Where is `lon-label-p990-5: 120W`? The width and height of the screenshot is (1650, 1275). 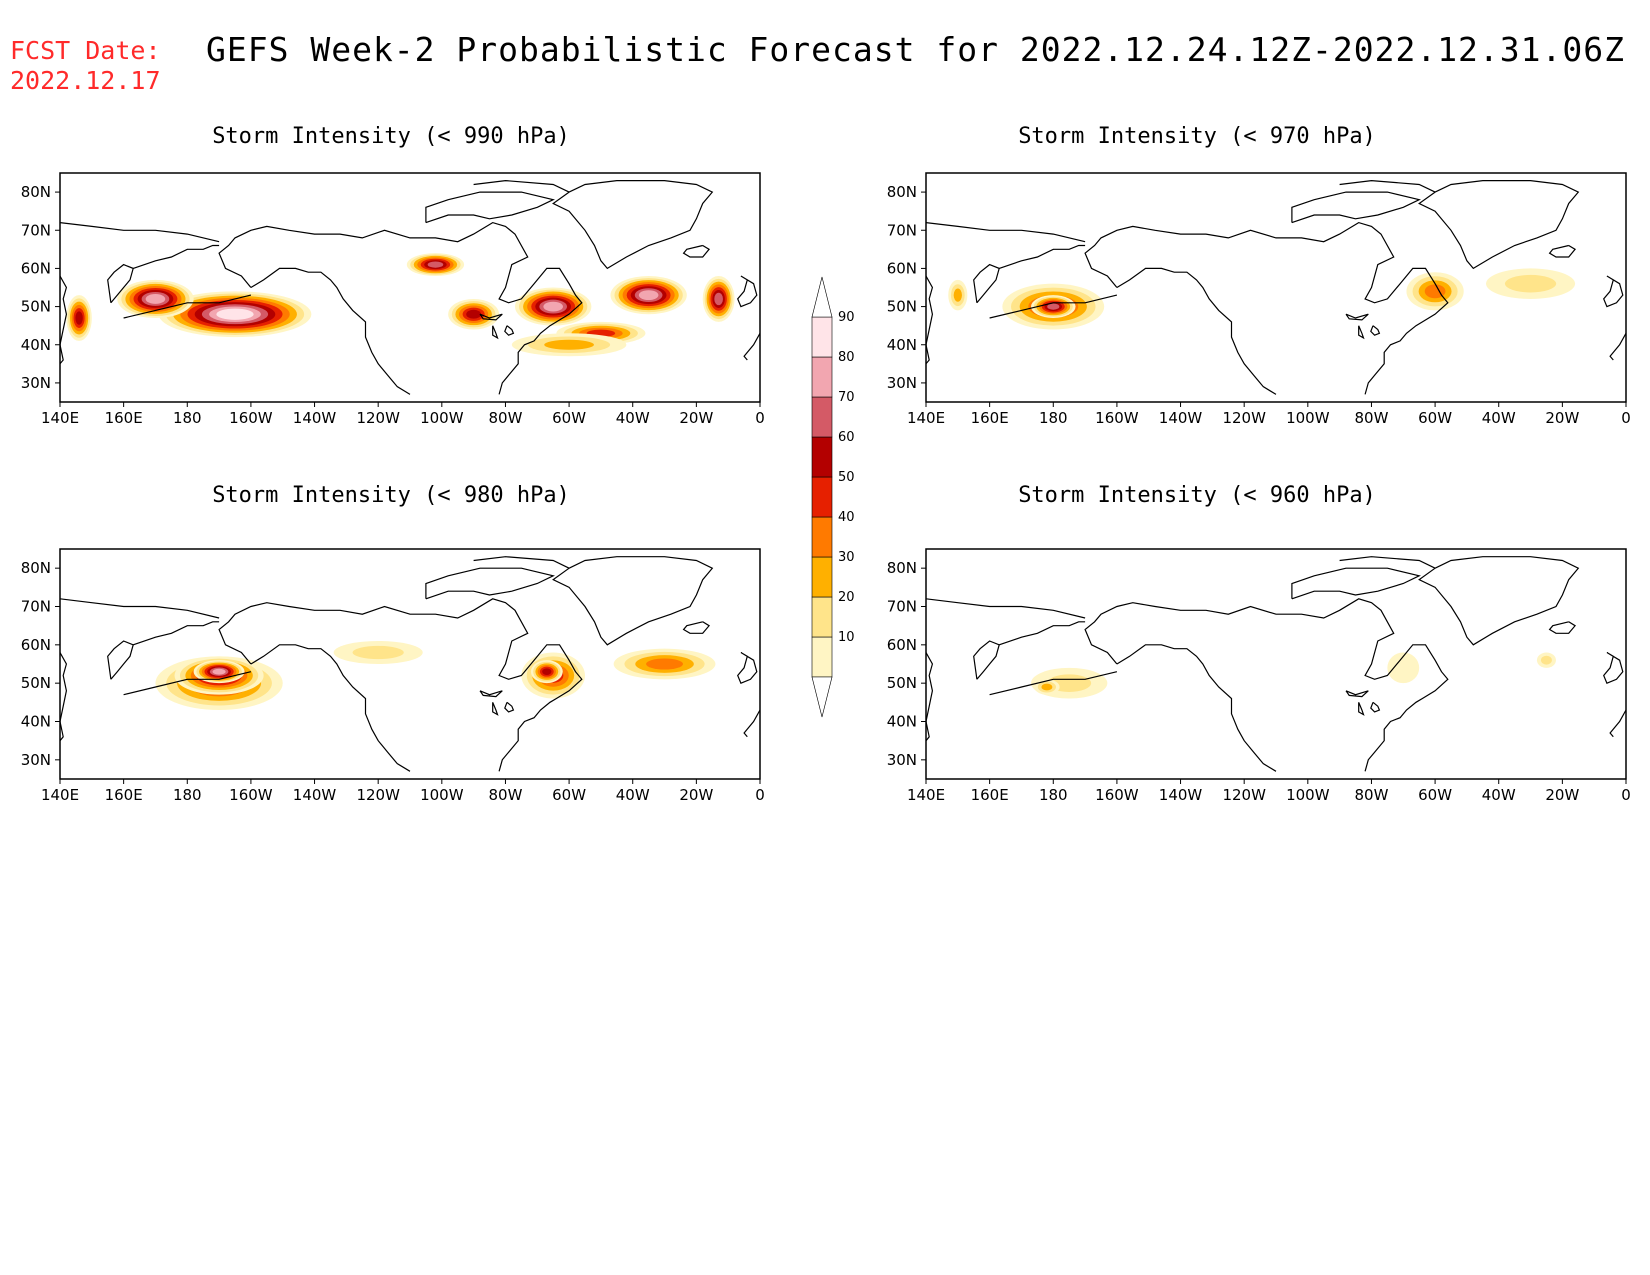 lon-label-p990-5: 120W is located at coordinates (378, 418).